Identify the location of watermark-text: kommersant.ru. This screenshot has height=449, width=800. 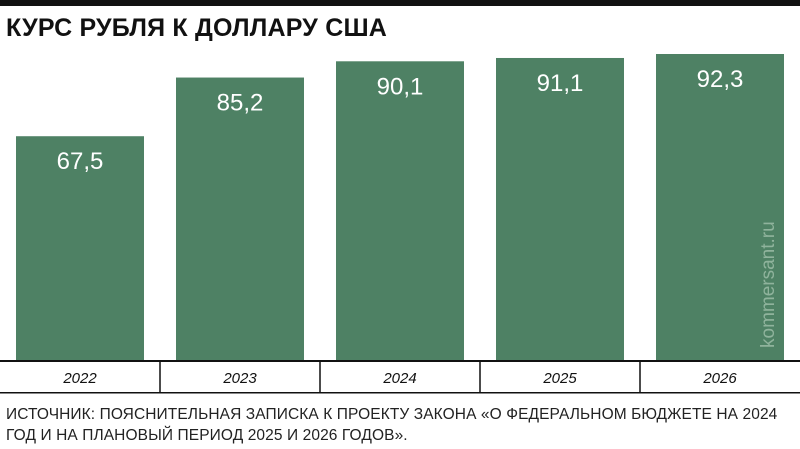
(768, 284).